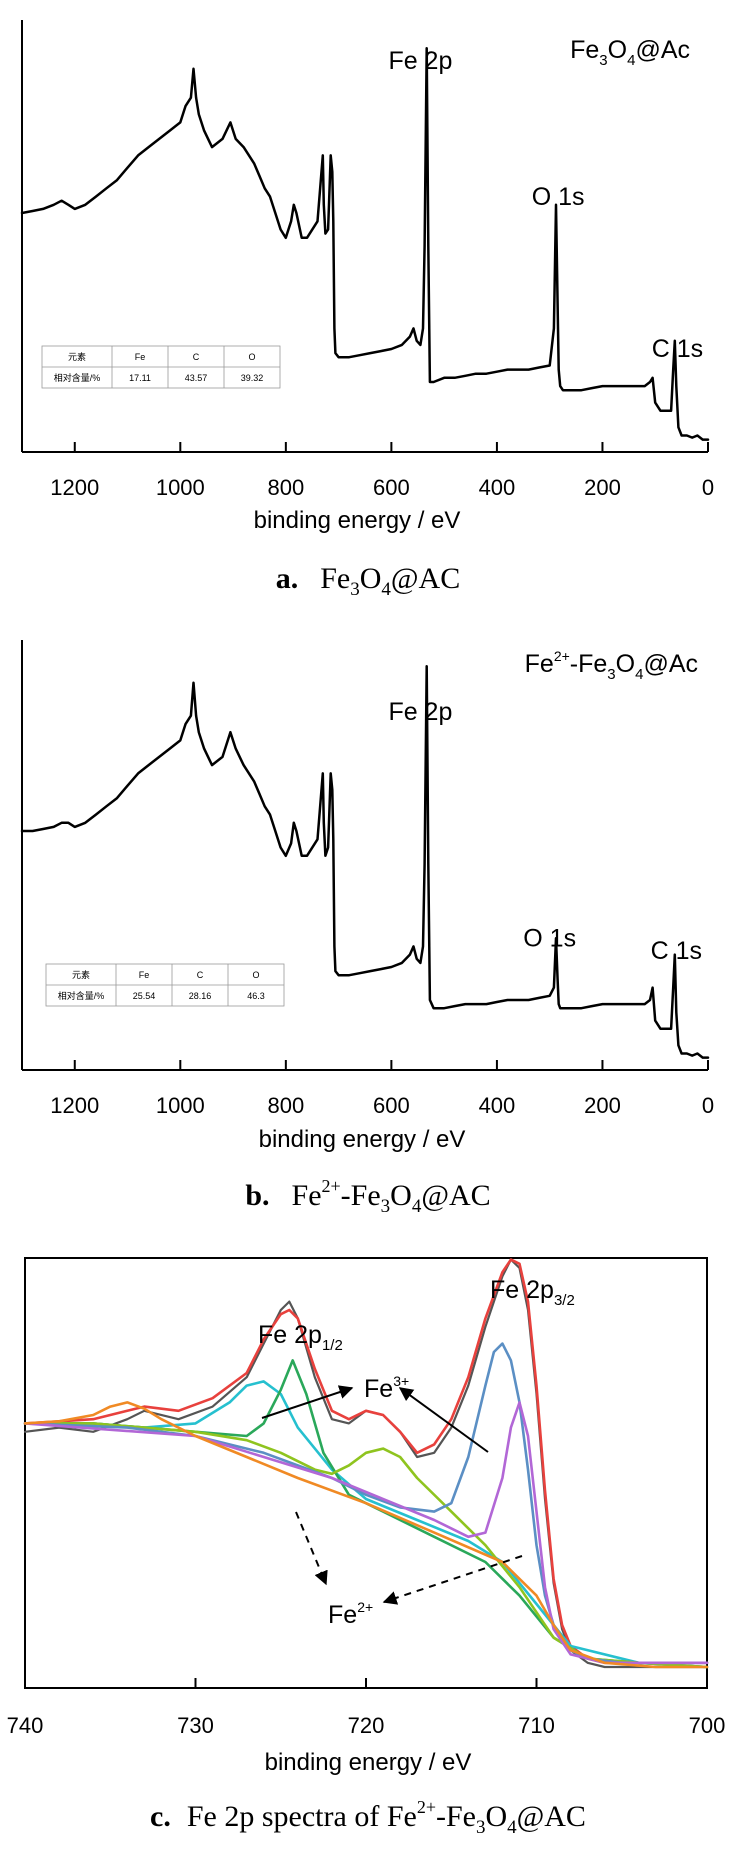 Image resolution: width=736 pixels, height=1855 pixels. Describe the element at coordinates (532, 1292) in the screenshot. I see `panel-c-label-fe2p32: Fe 2p3/2` at that location.